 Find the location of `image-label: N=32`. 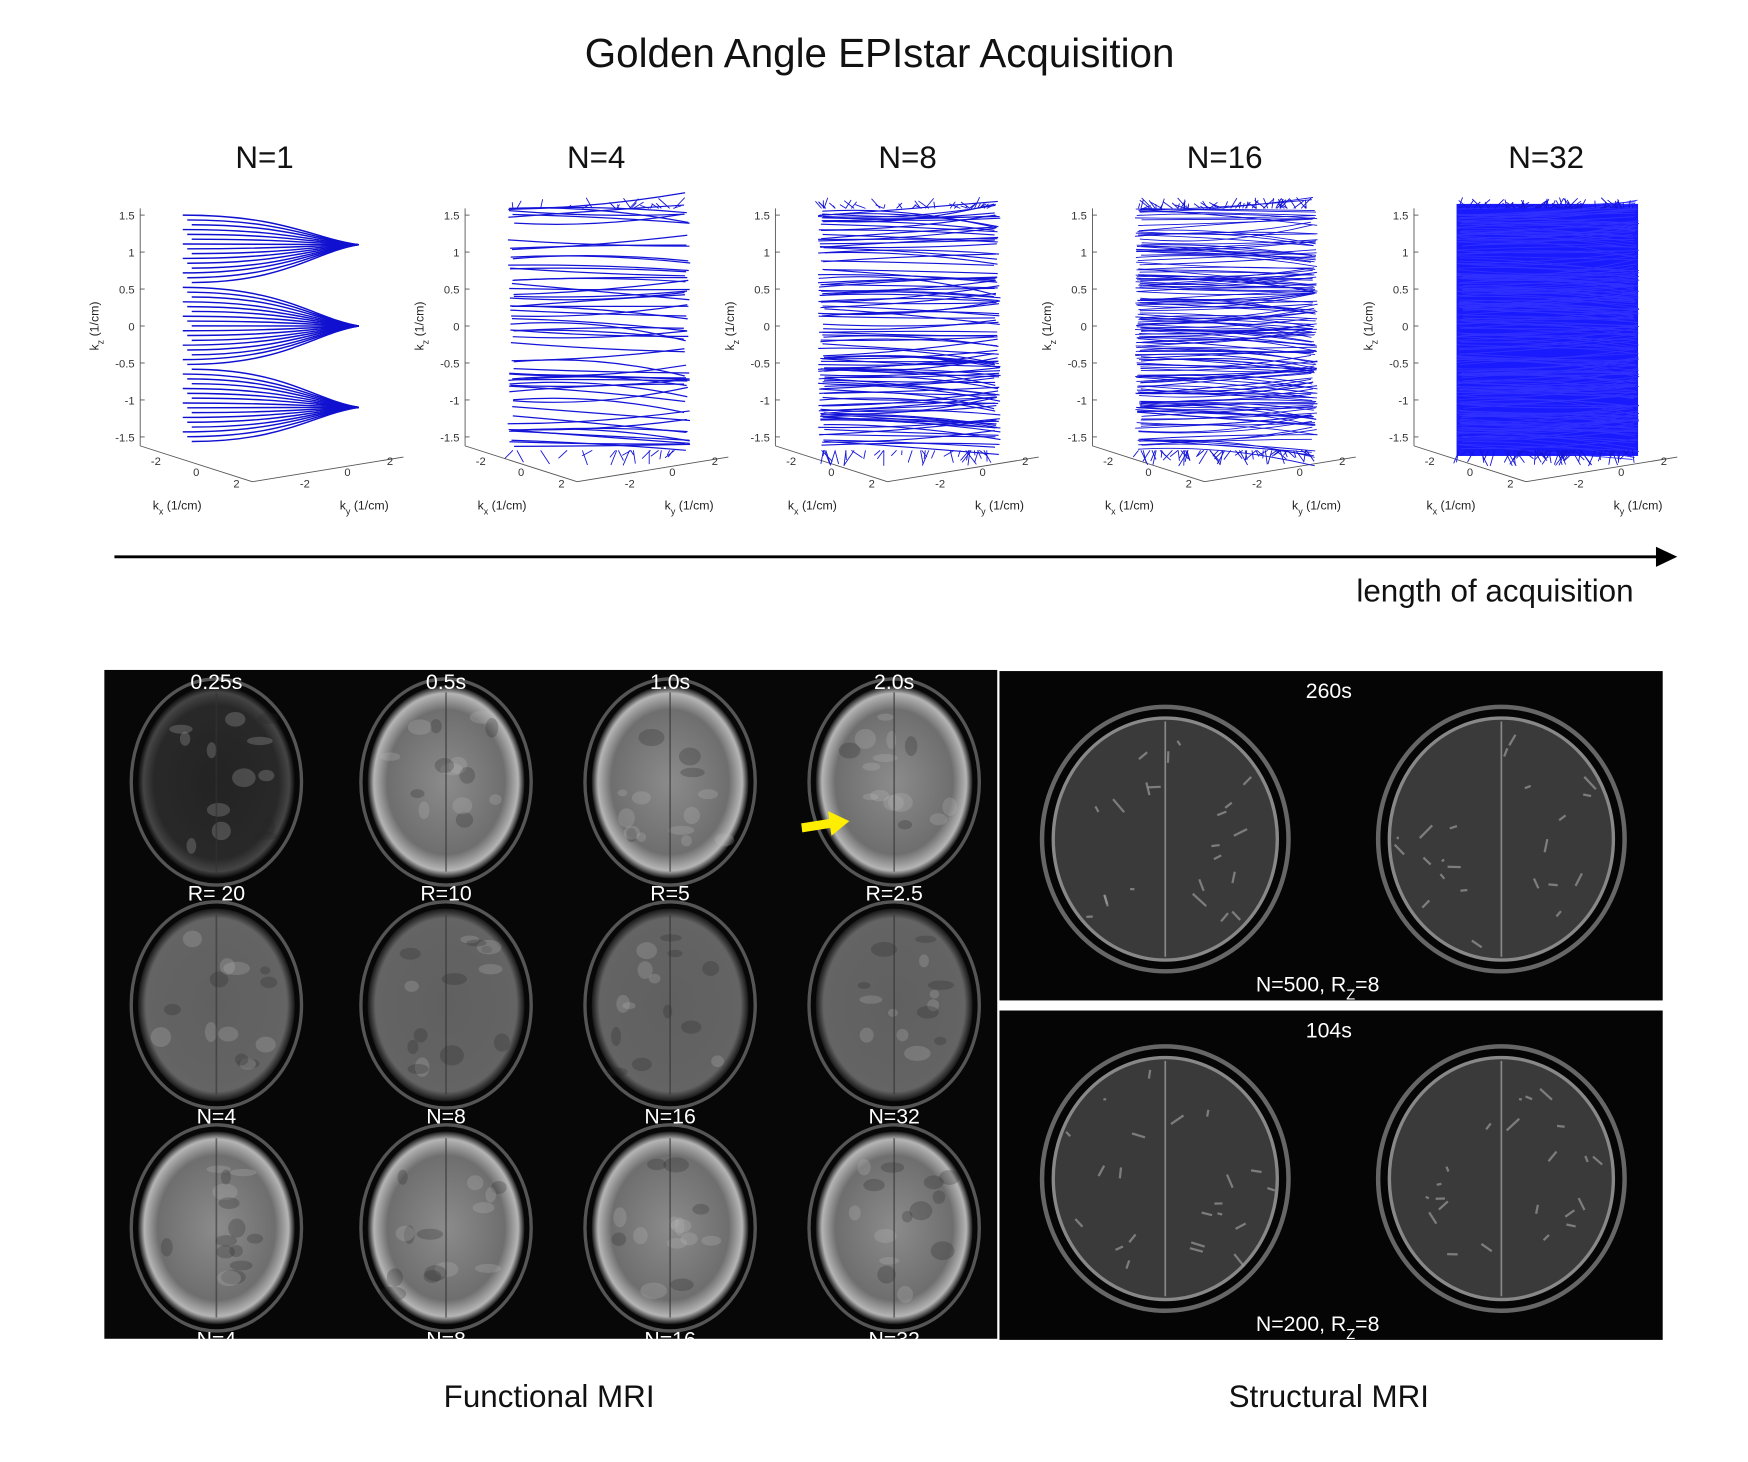

image-label: N=32 is located at coordinates (893, 1340).